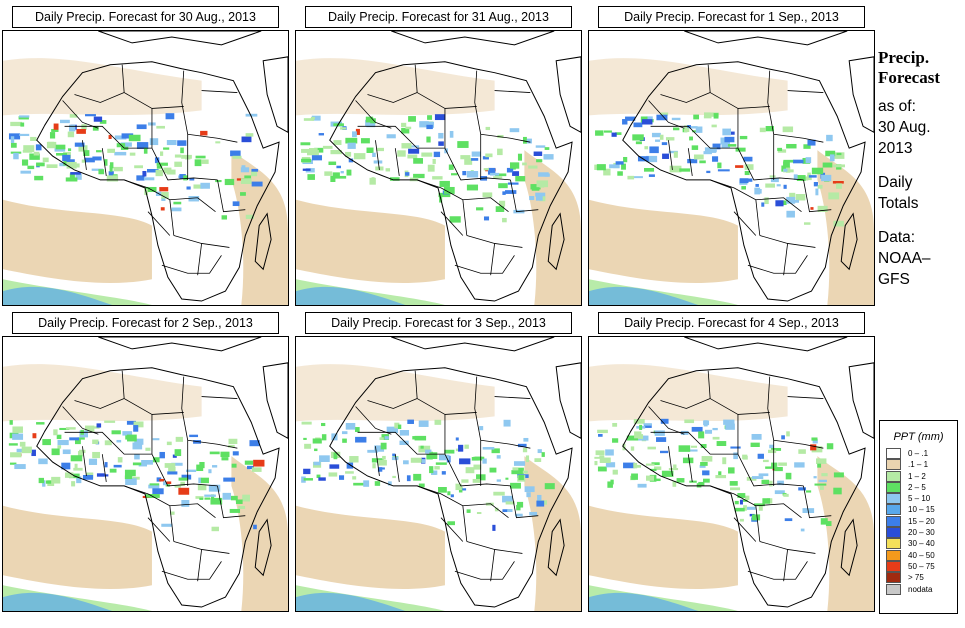 The height and width of the screenshot is (628, 965). I want to click on africa-map-svg, so click(145, 474).